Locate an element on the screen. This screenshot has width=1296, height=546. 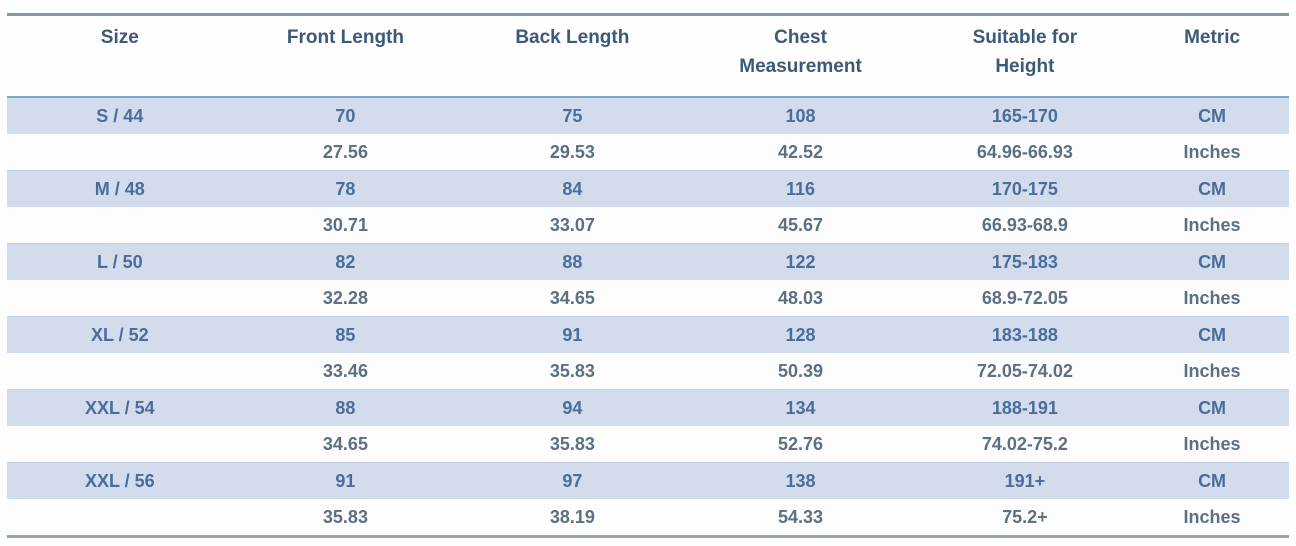
cell-chest: 42.52 is located at coordinates (800, 152).